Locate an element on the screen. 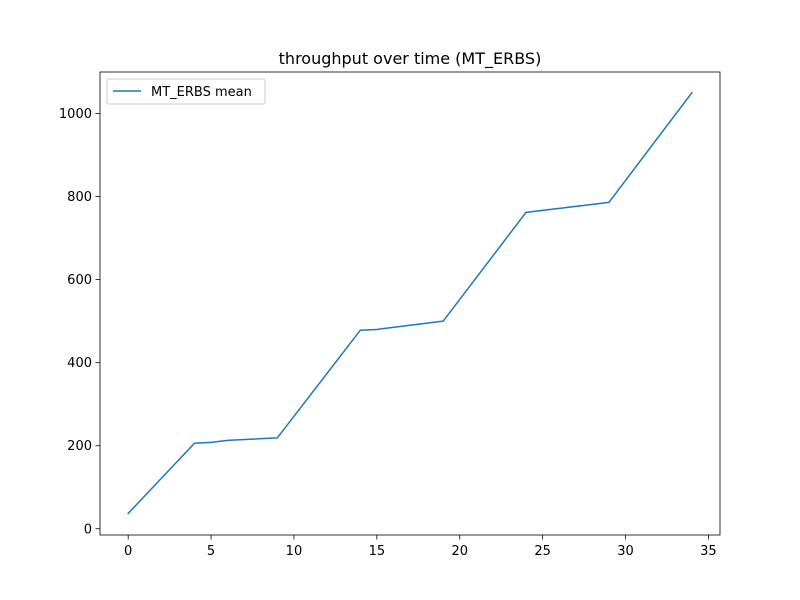  x-tick-label: 0 is located at coordinates (128, 551).